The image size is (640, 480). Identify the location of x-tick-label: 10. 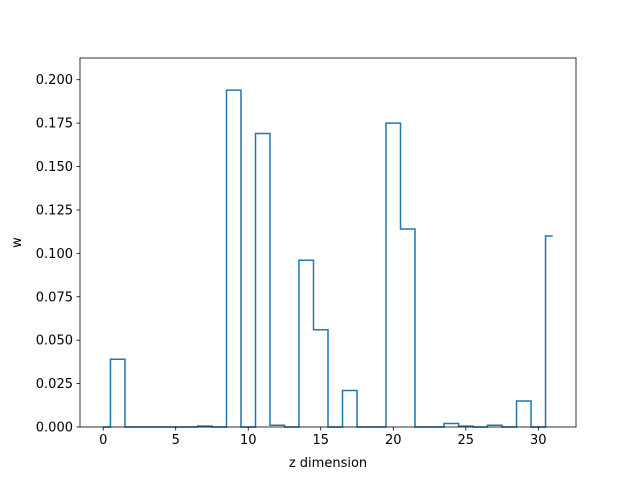
(248, 440).